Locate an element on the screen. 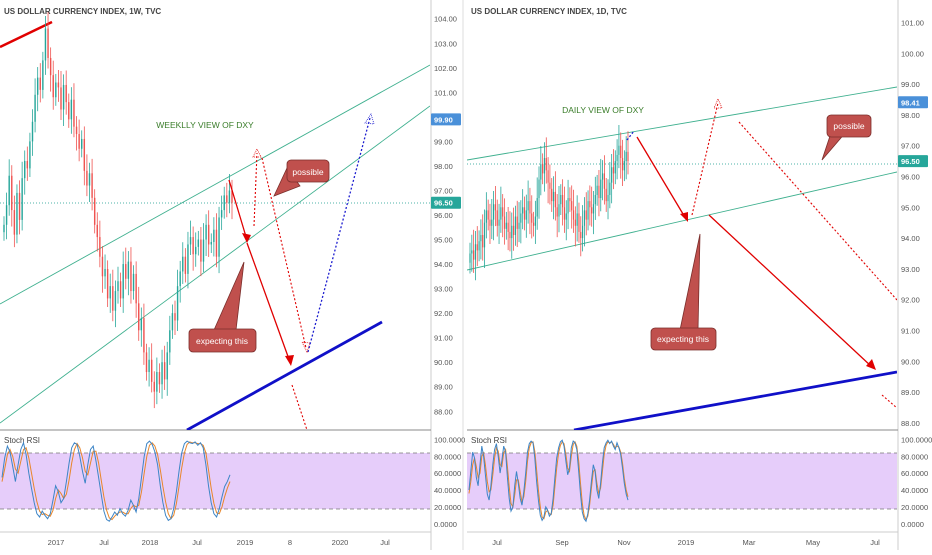 This screenshot has height=555, width=932. daily-stoch-band is located at coordinates (682, 481).